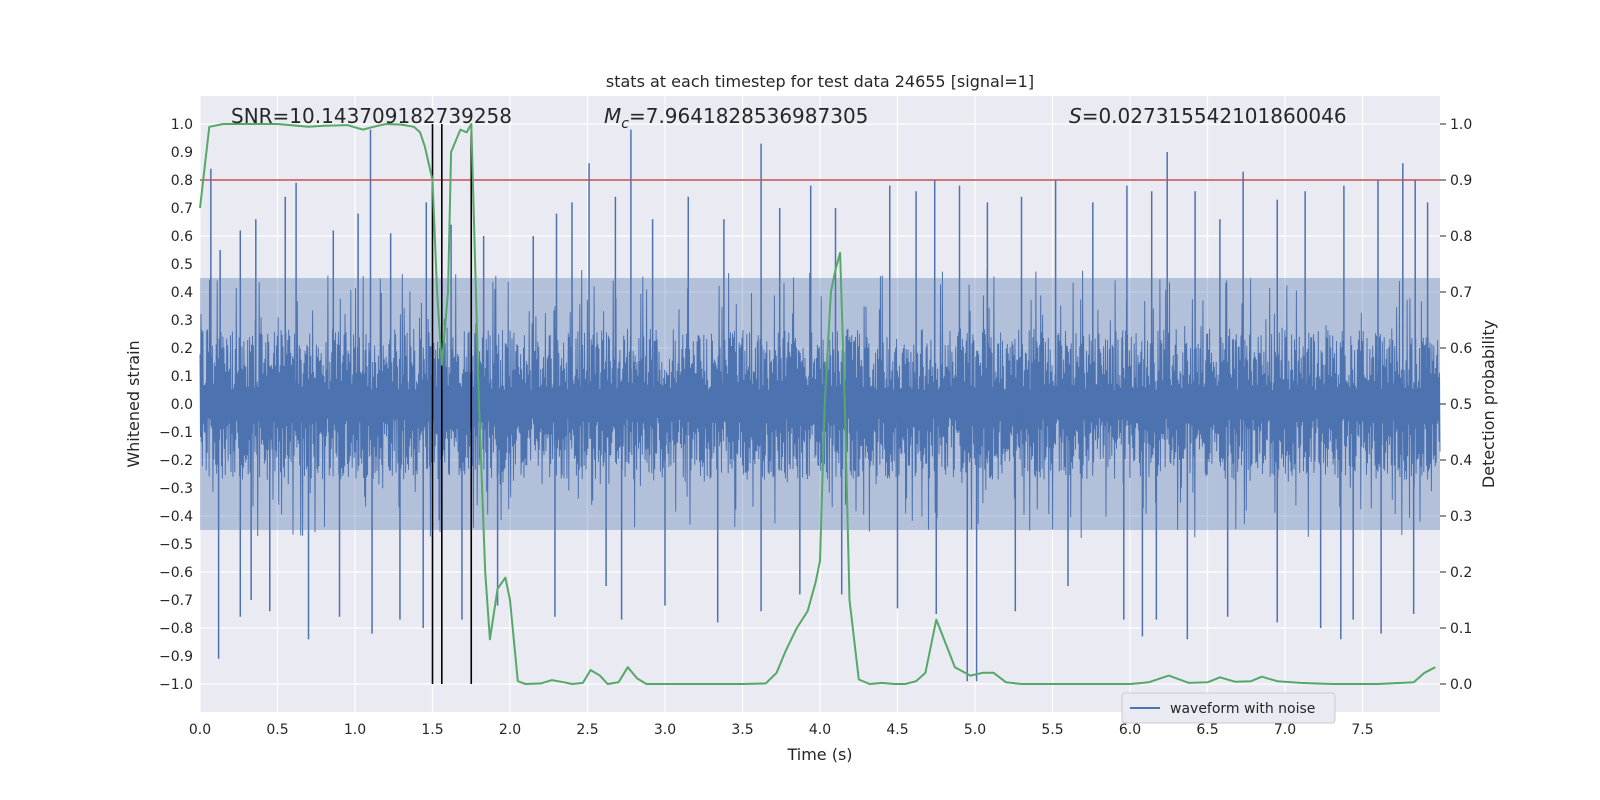 This screenshot has height=800, width=1600. Describe the element at coordinates (182, 293) in the screenshot. I see `y-tick-label-14: 0.4` at that location.